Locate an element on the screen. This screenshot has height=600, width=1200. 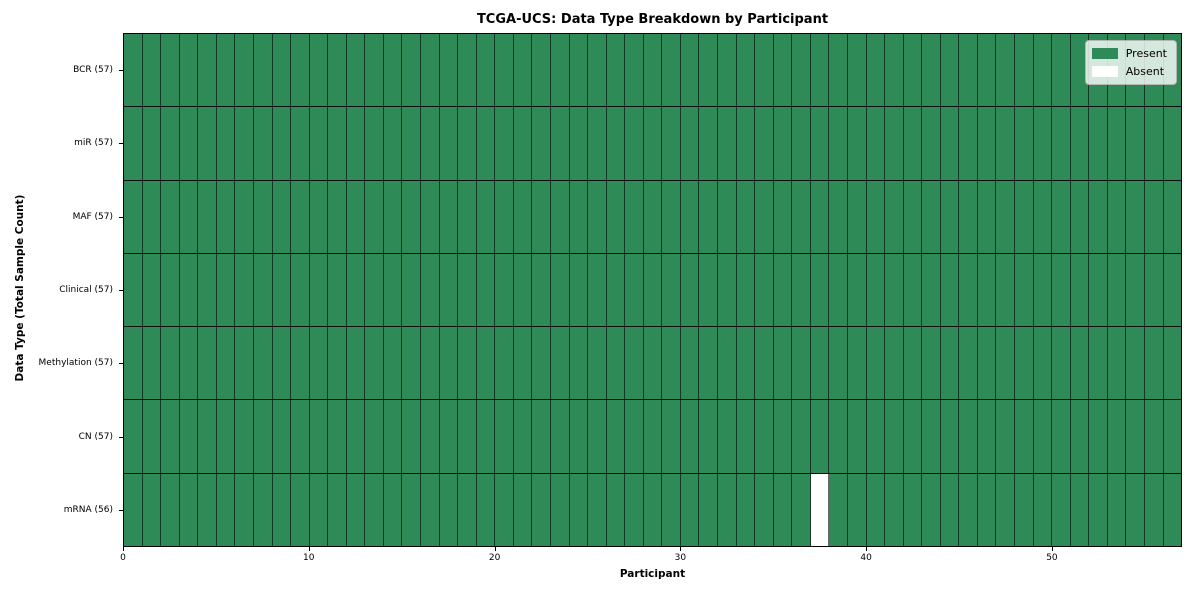
x-axis-label: Participant is located at coordinates (652, 574).